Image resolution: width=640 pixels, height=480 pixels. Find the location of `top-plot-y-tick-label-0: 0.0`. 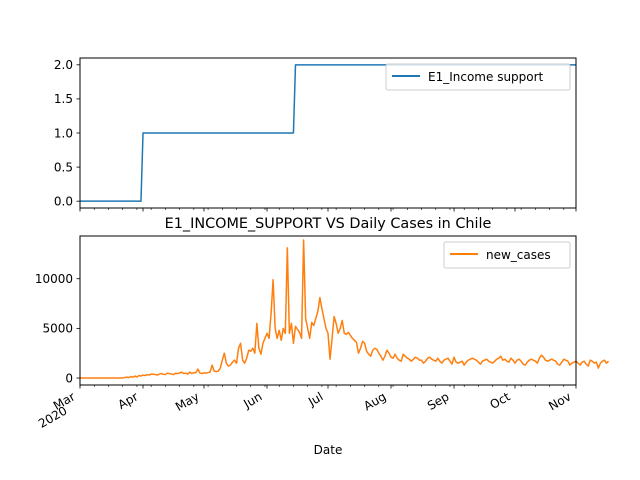

top-plot-y-tick-label-0: 0.0 is located at coordinates (63, 201).